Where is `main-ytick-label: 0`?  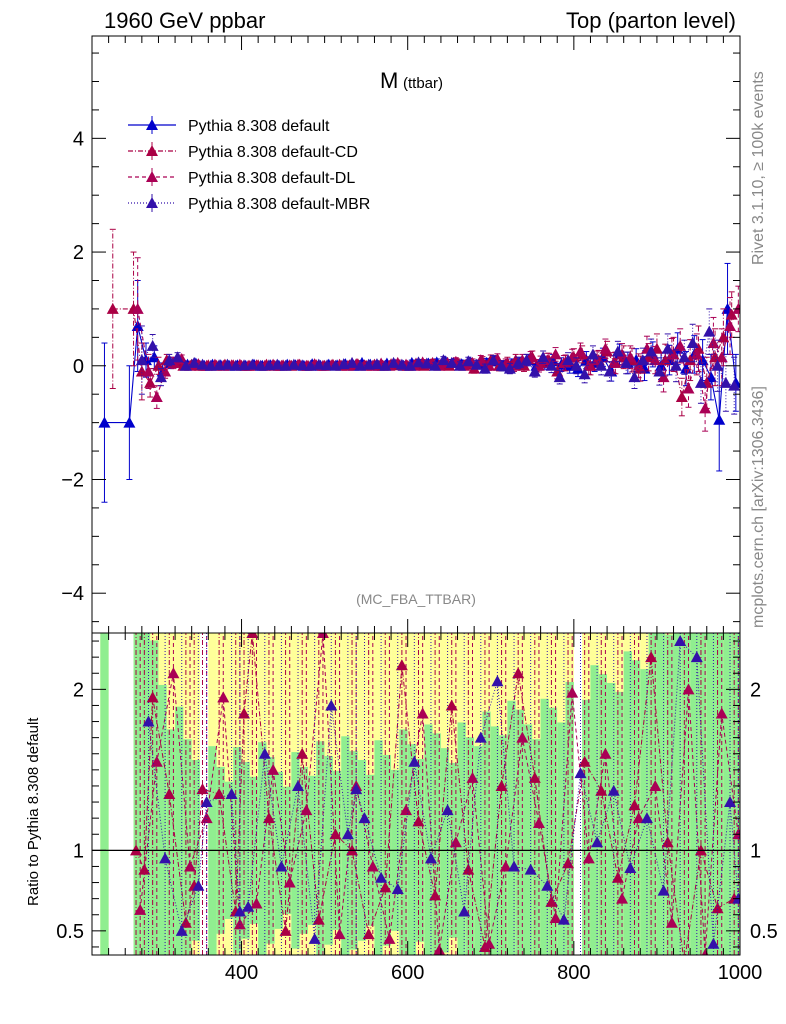
main-ytick-label: 0 is located at coordinates (78, 367).